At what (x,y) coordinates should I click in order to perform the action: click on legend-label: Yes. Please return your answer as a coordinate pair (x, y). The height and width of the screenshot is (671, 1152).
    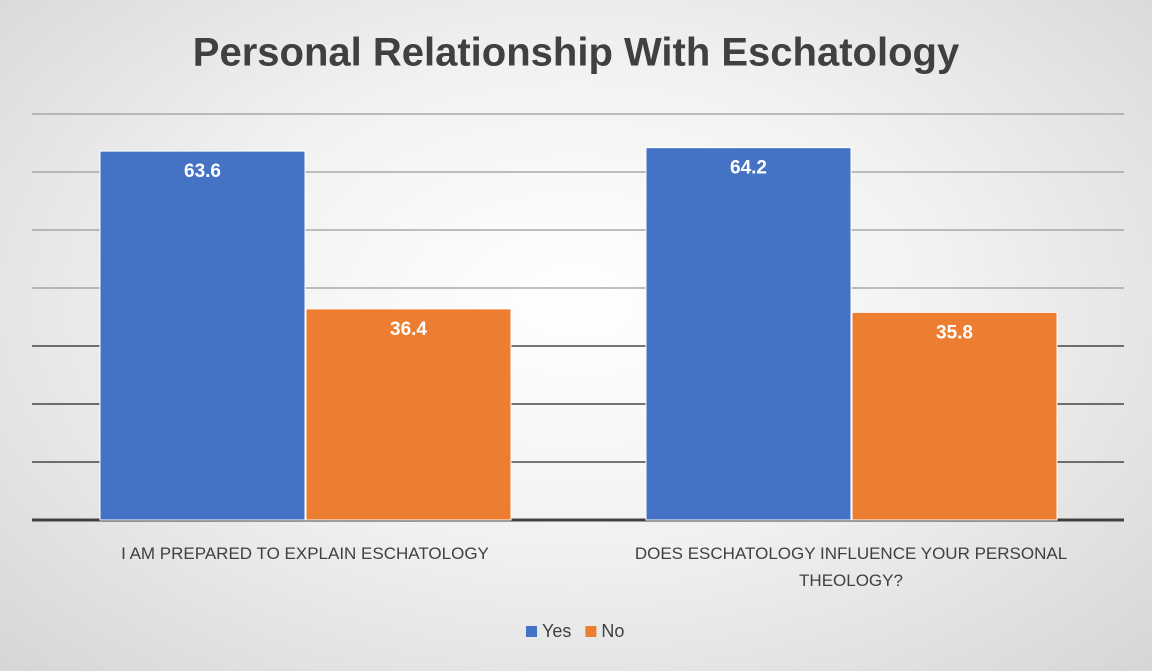
    Looking at the image, I should click on (556, 631).